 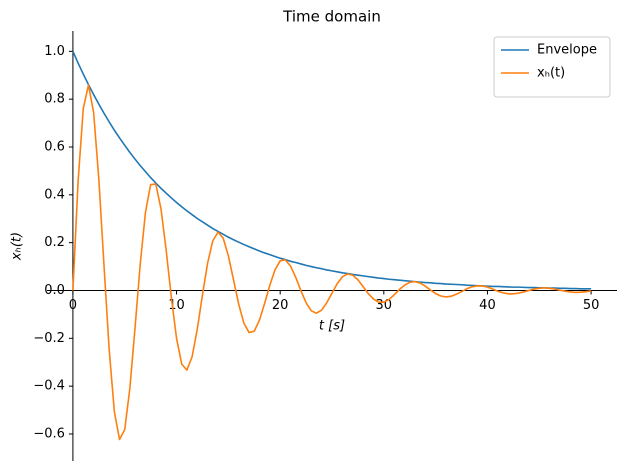 What do you see at coordinates (49, 338) in the screenshot?
I see `y-tick-label: −0.2` at bounding box center [49, 338].